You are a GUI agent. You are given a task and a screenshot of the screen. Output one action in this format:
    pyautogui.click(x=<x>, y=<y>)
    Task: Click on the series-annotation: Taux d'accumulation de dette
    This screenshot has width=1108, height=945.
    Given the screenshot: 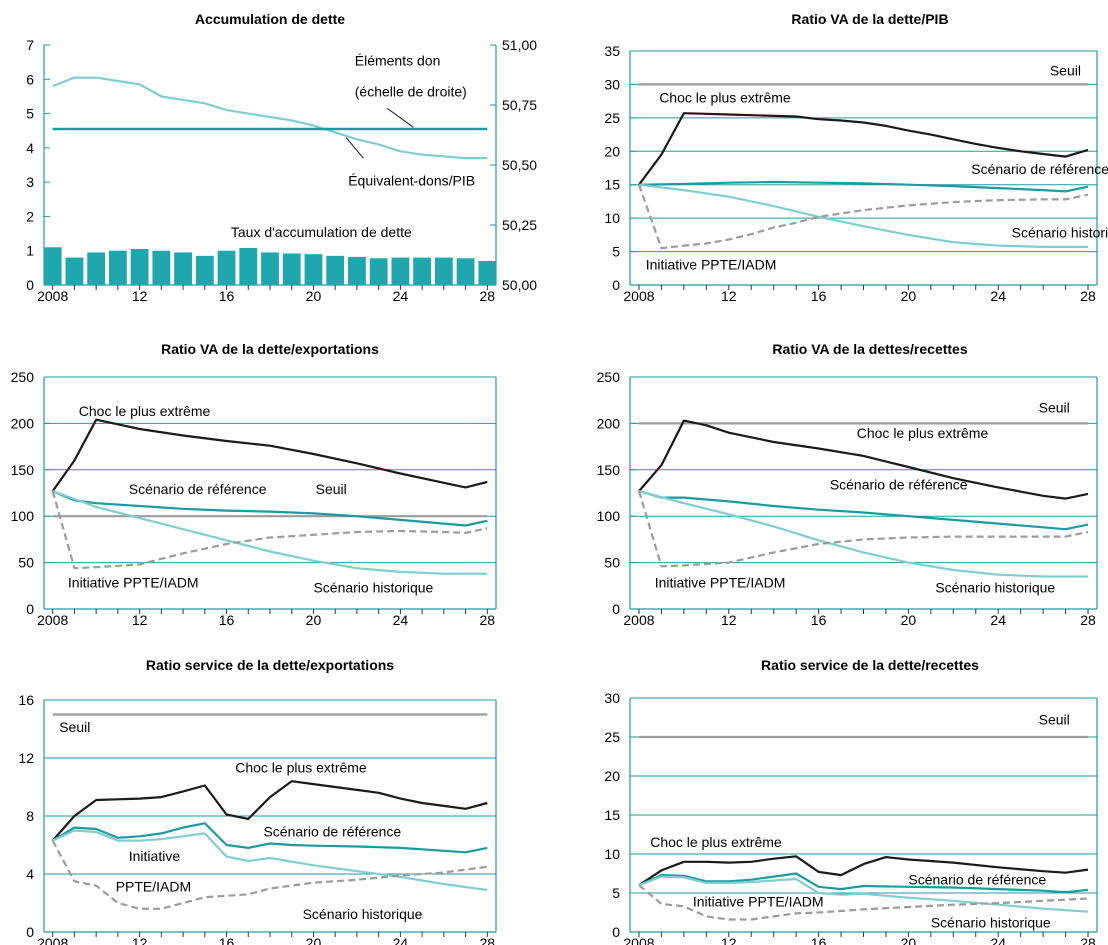 What is the action you would take?
    pyautogui.click(x=321, y=232)
    